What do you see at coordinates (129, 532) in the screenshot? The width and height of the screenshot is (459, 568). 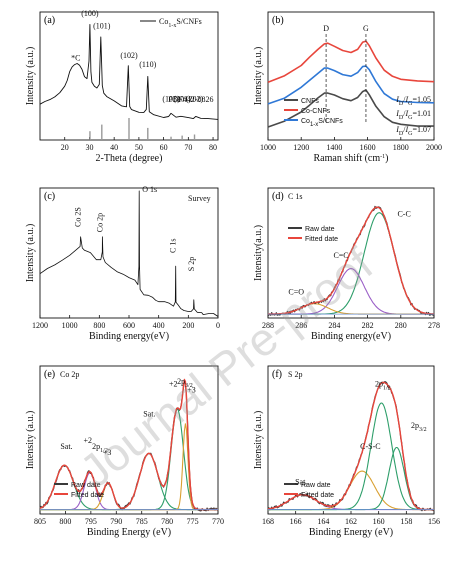 I see `x-axis-label: Binding Energy (eV)` at bounding box center [129, 532].